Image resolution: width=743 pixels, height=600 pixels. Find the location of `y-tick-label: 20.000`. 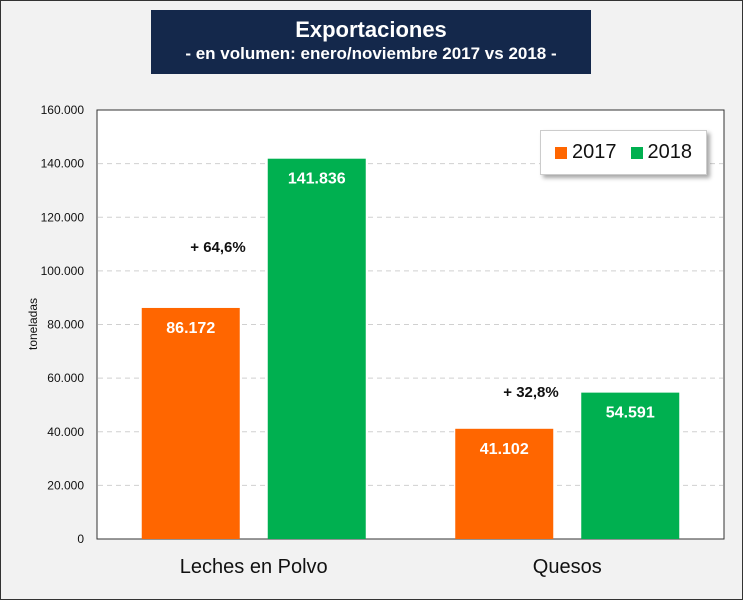

y-tick-label: 20.000 is located at coordinates (65, 485).